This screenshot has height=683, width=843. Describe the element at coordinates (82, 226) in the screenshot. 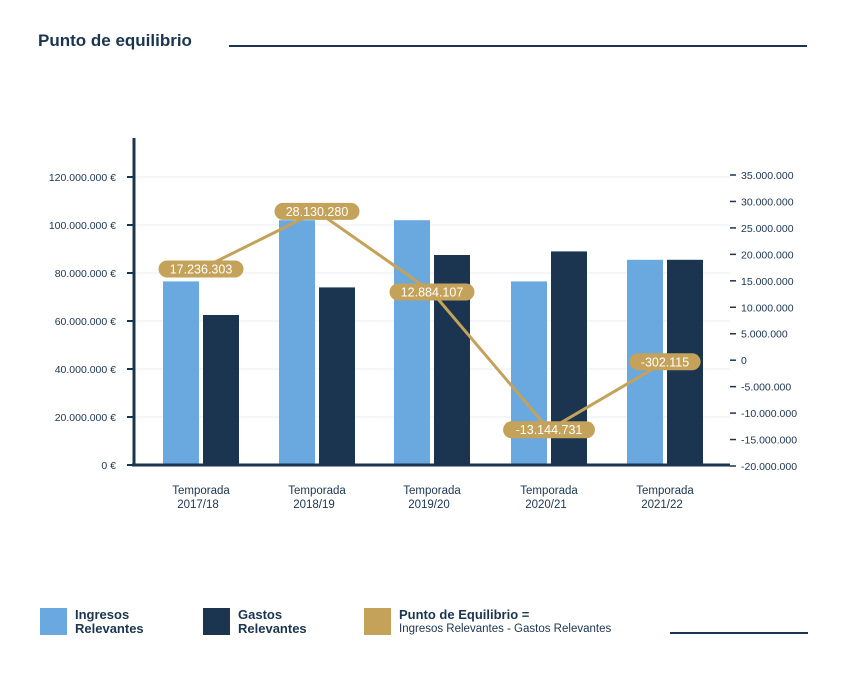

I see `left-axis-tick-label: 100.000.000 €` at that location.